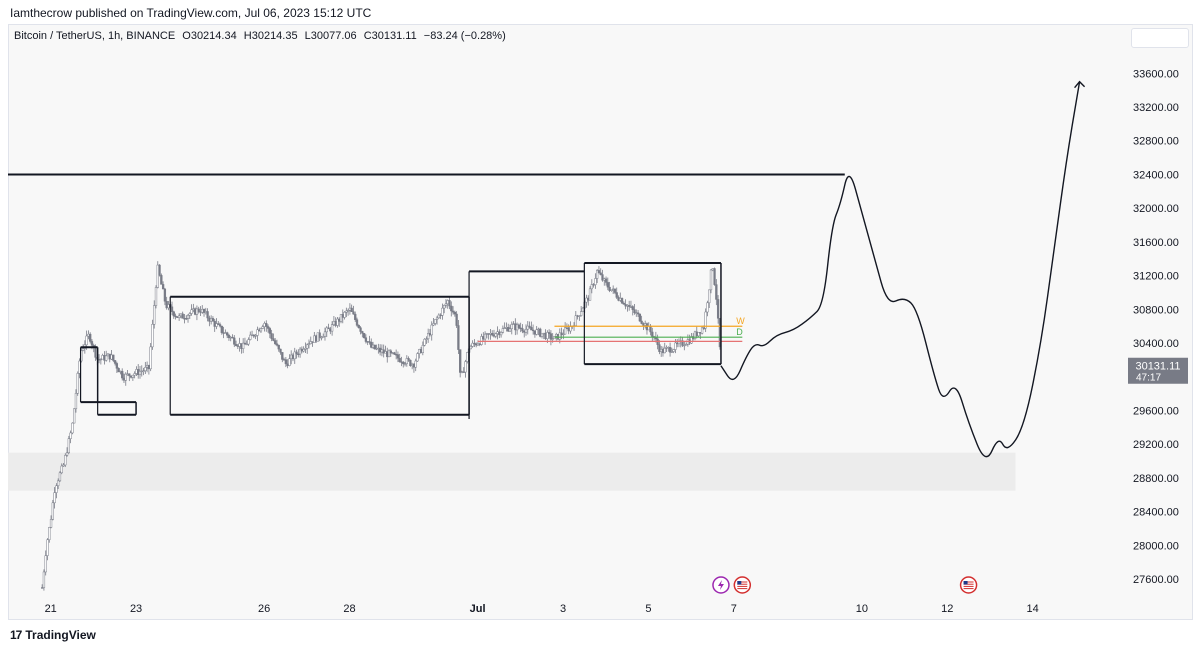 This screenshot has width=1200, height=649. What do you see at coordinates (1080, 84) in the screenshot?
I see `projection-arrowhead` at bounding box center [1080, 84].